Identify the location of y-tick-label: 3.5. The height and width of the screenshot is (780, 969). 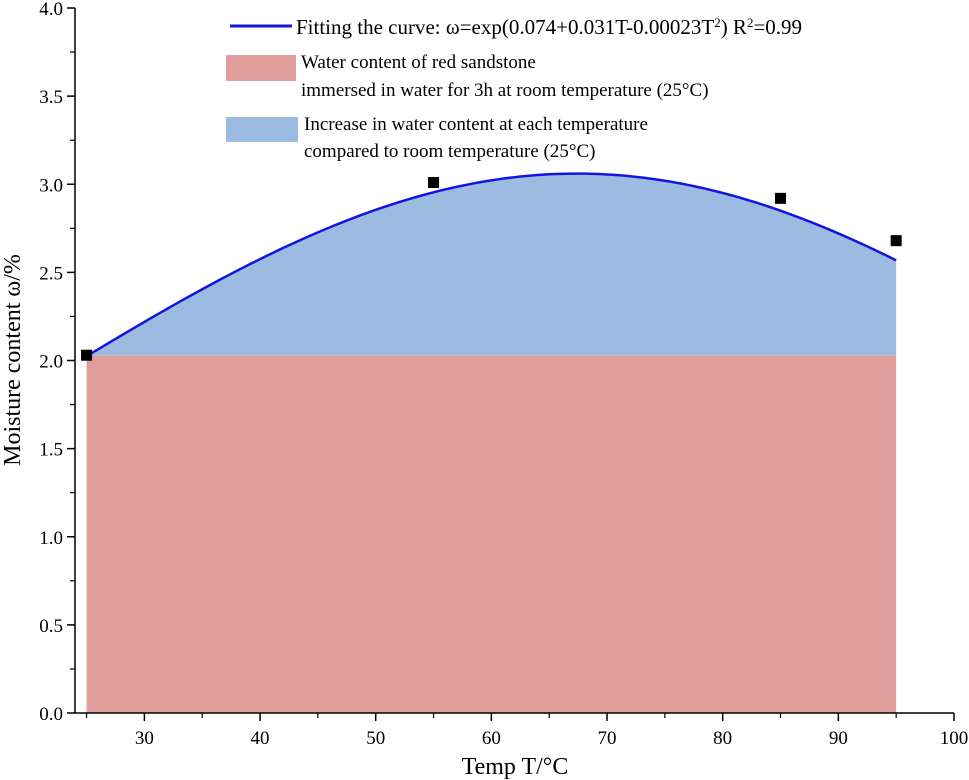
(51, 97).